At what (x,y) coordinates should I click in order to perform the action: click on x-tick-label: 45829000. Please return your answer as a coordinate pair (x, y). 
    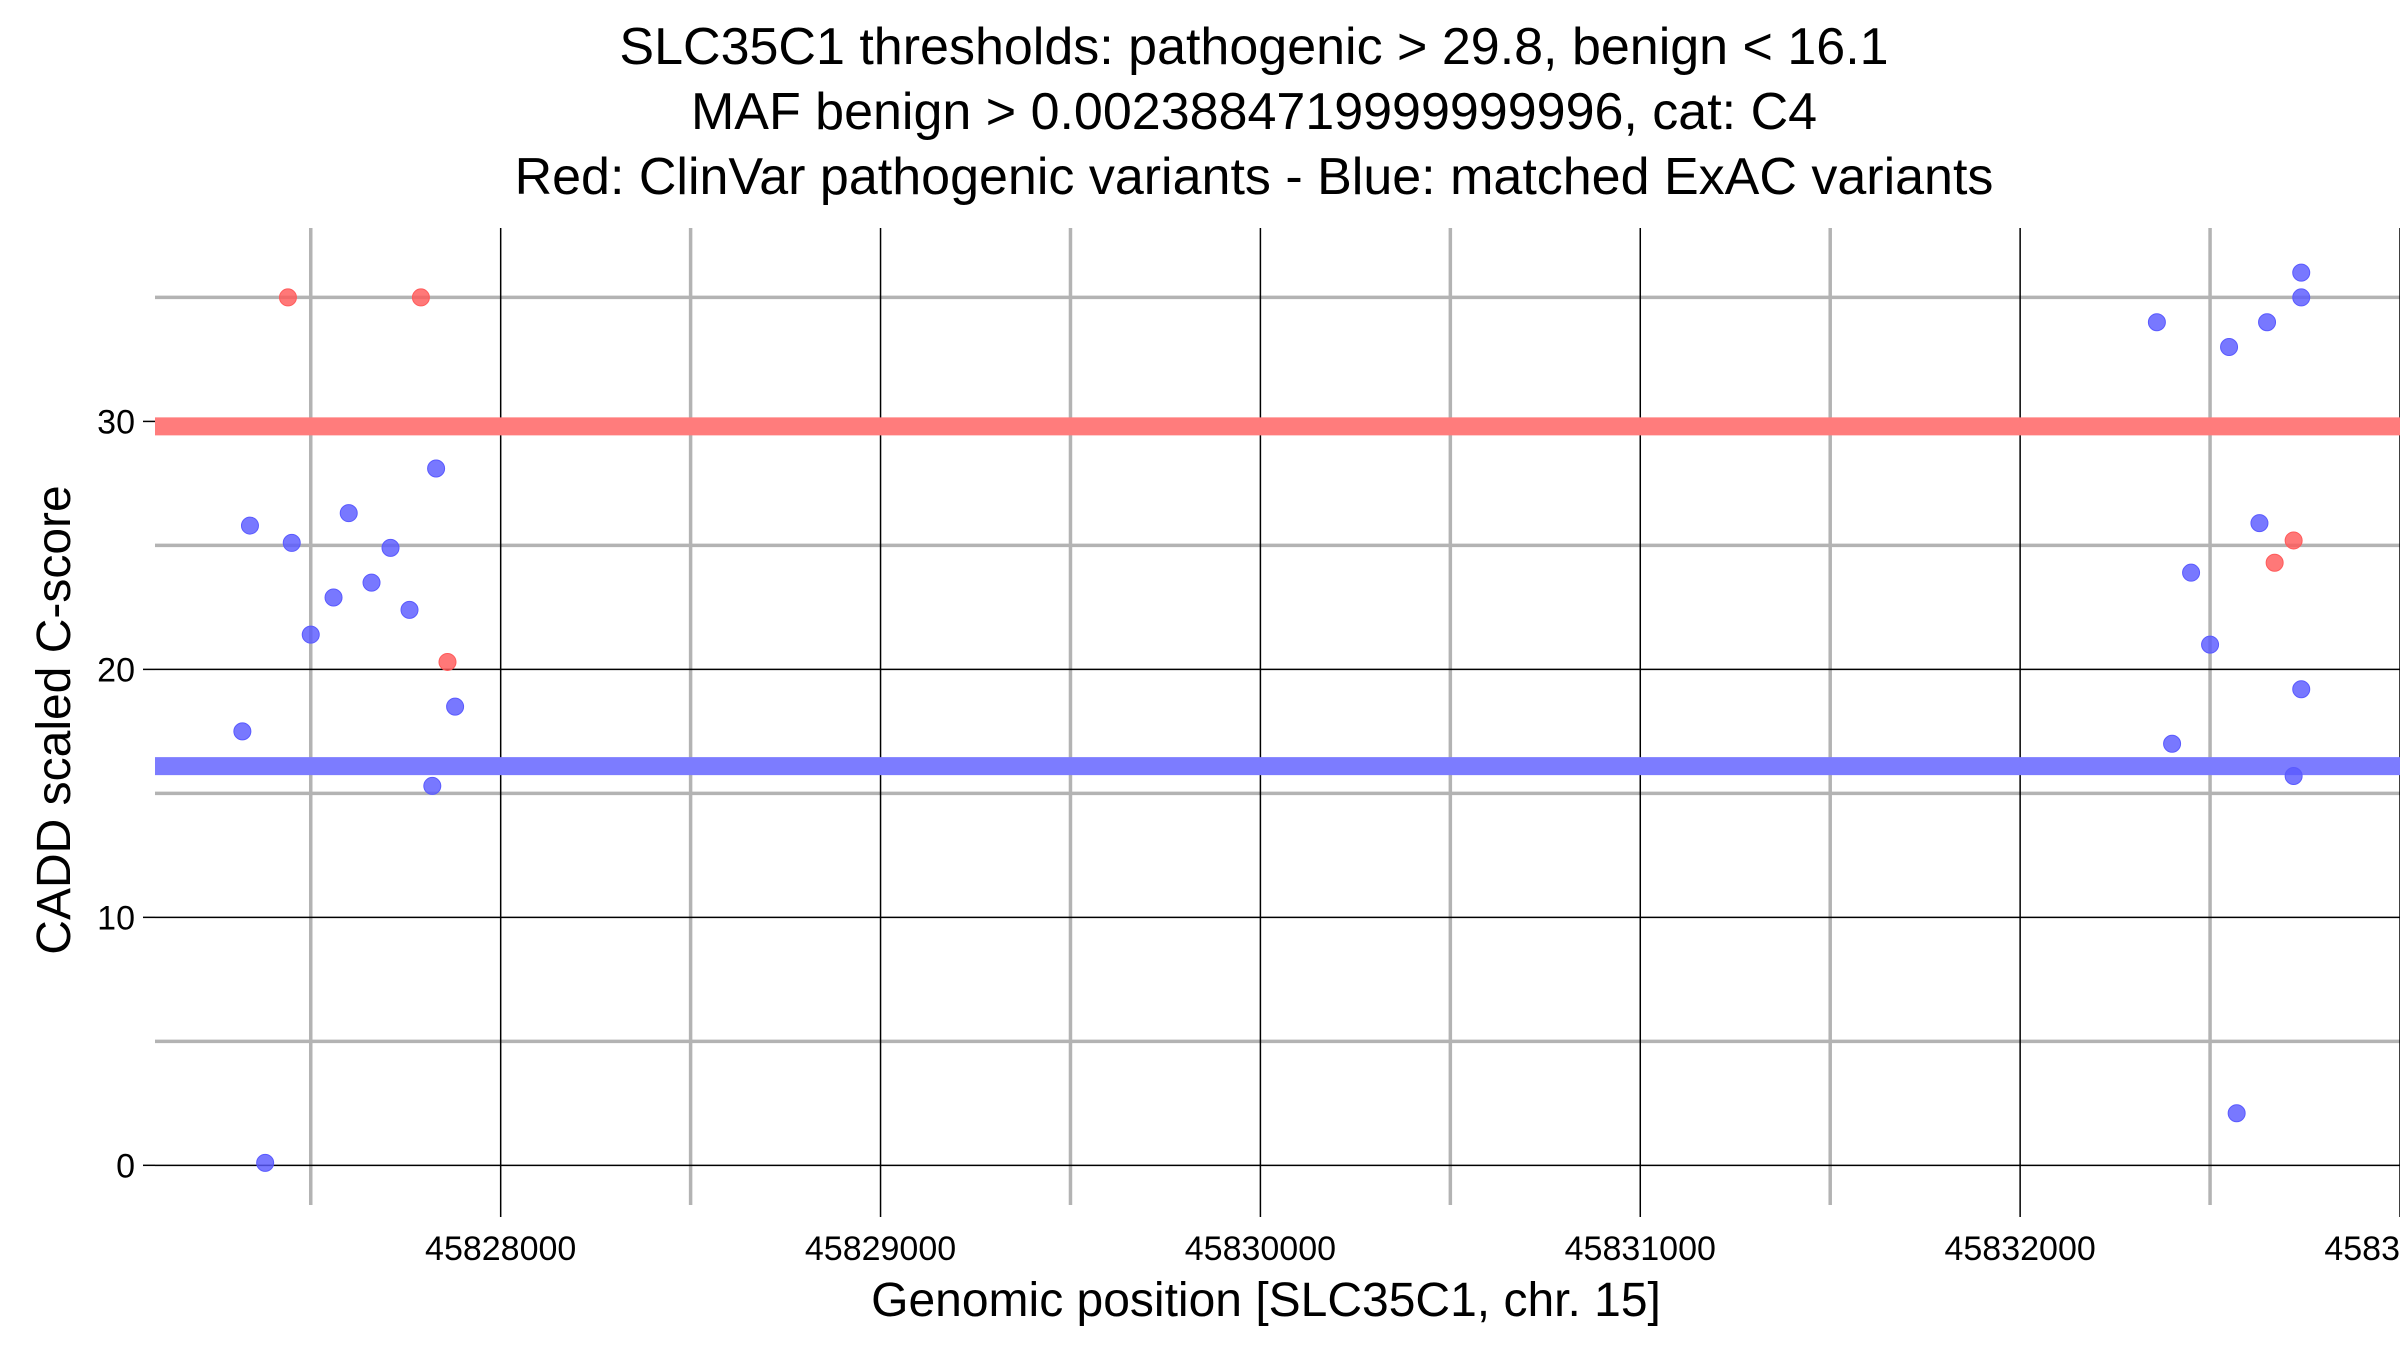
    Looking at the image, I should click on (880, 1249).